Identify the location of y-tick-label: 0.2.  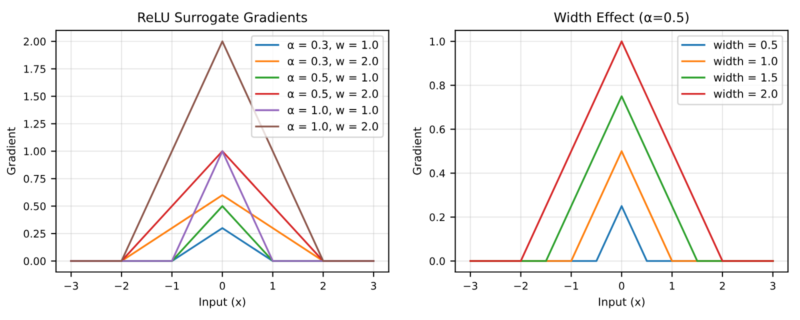
(437, 217).